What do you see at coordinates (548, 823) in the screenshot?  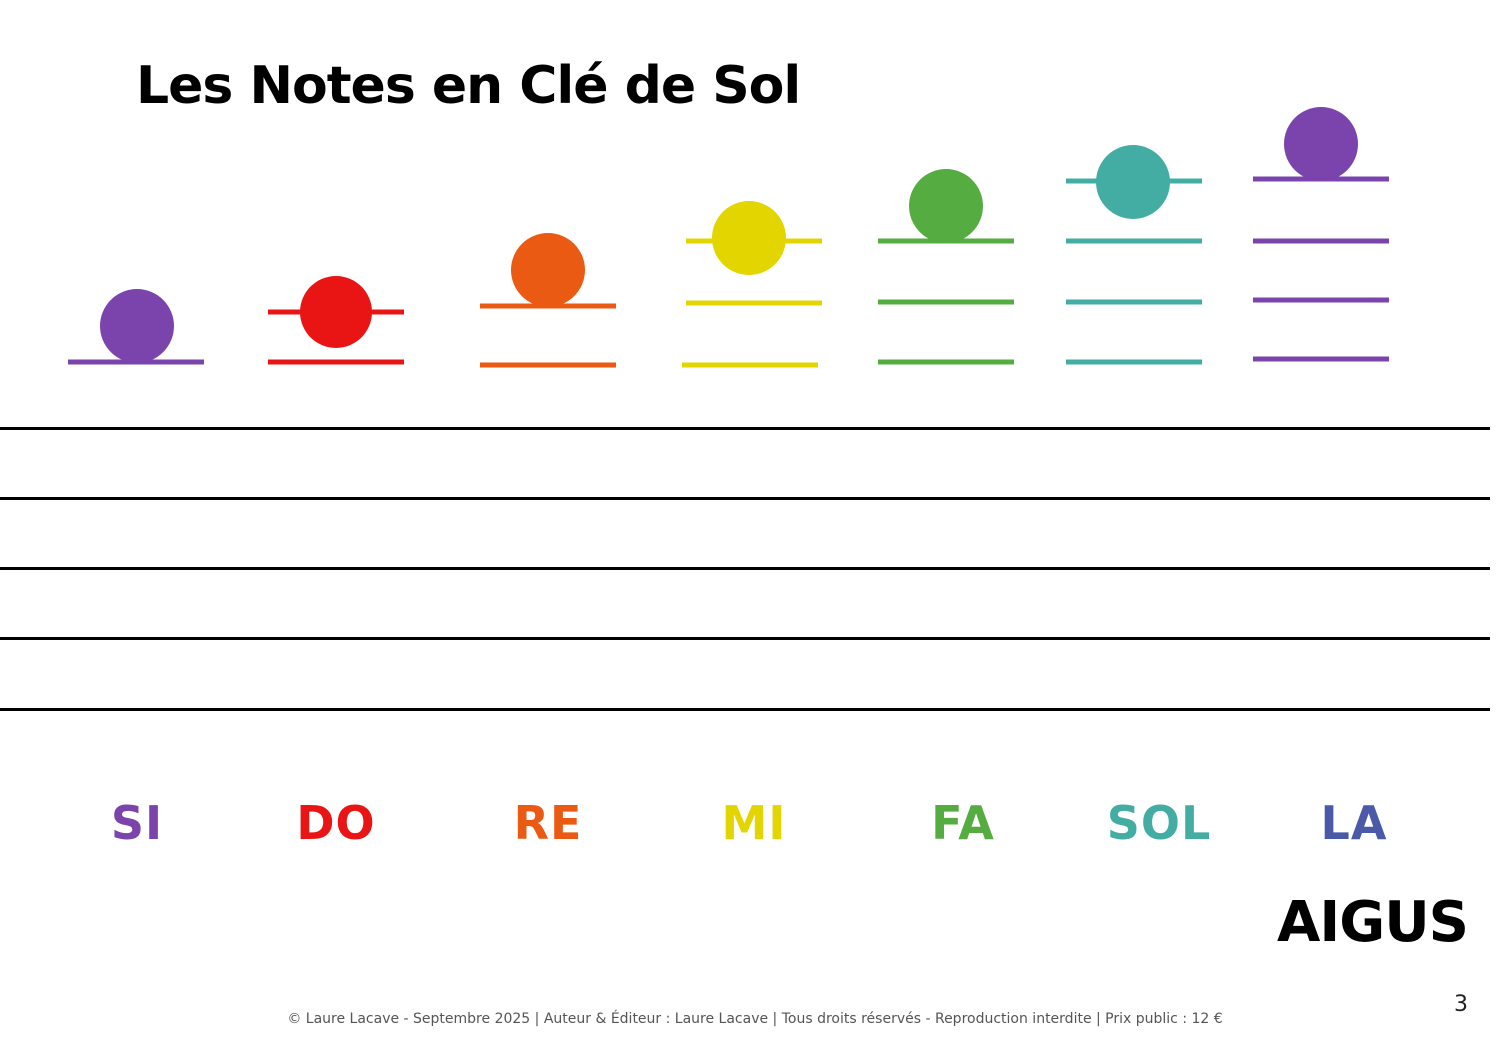 I see `note-label-re: RE` at bounding box center [548, 823].